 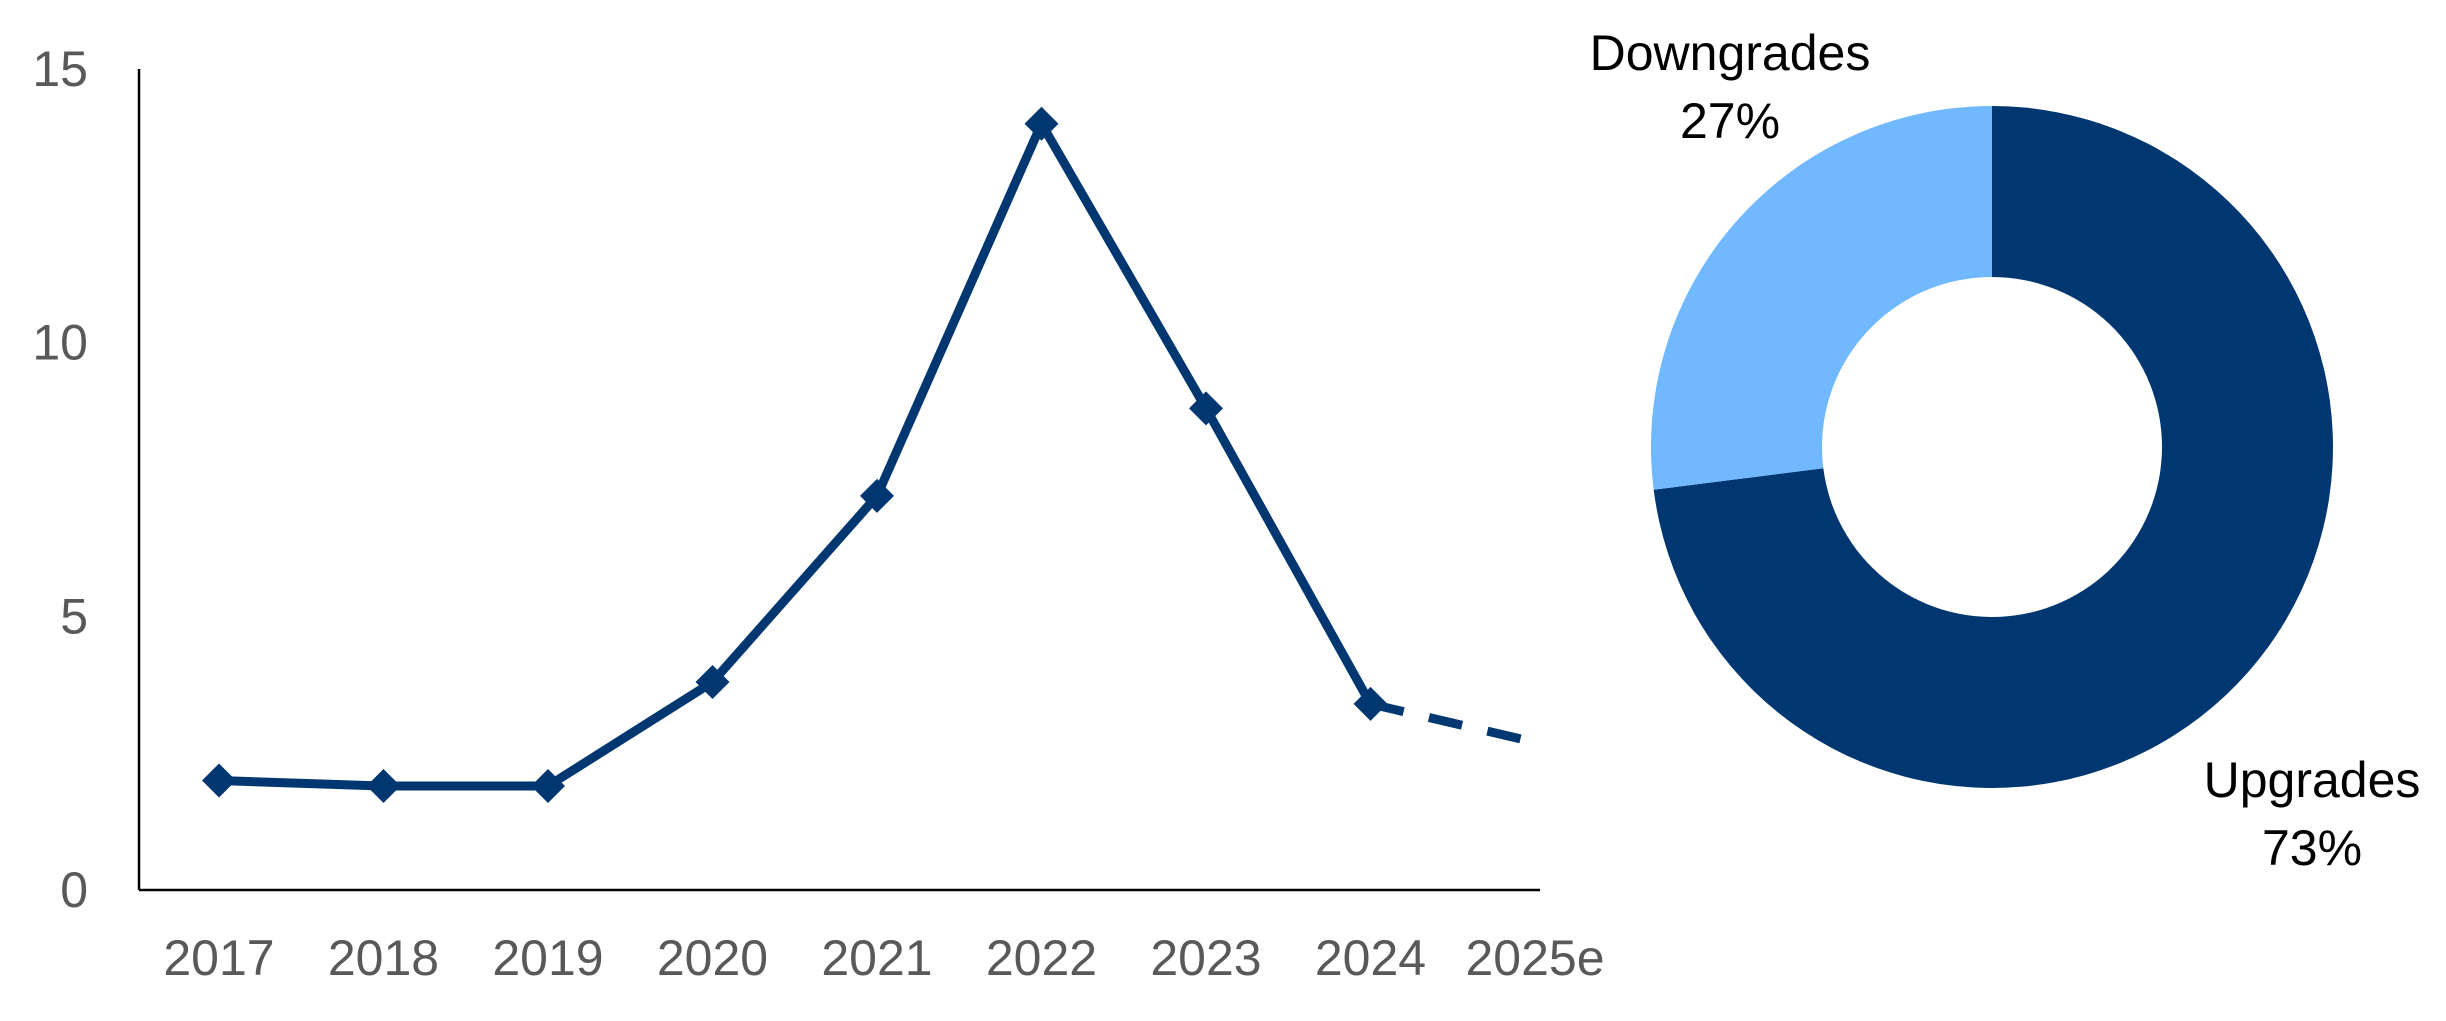 What do you see at coordinates (383, 958) in the screenshot?
I see `x-tick-label: 2018` at bounding box center [383, 958].